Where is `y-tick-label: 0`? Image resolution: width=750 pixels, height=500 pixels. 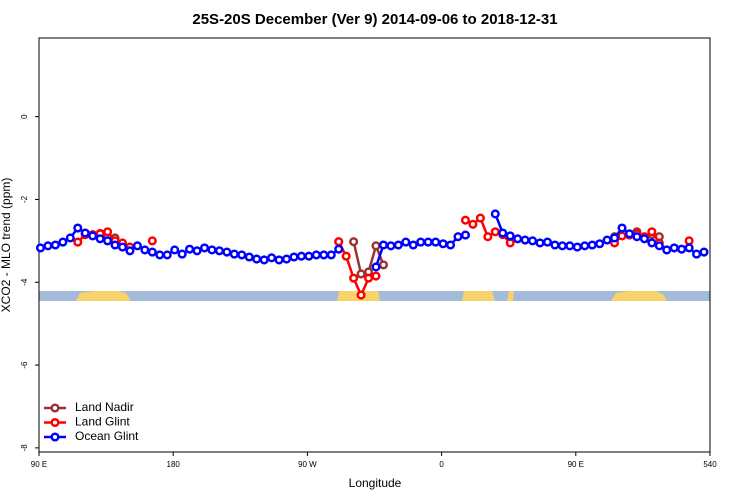 y-tick-label: 0 is located at coordinates (24, 116).